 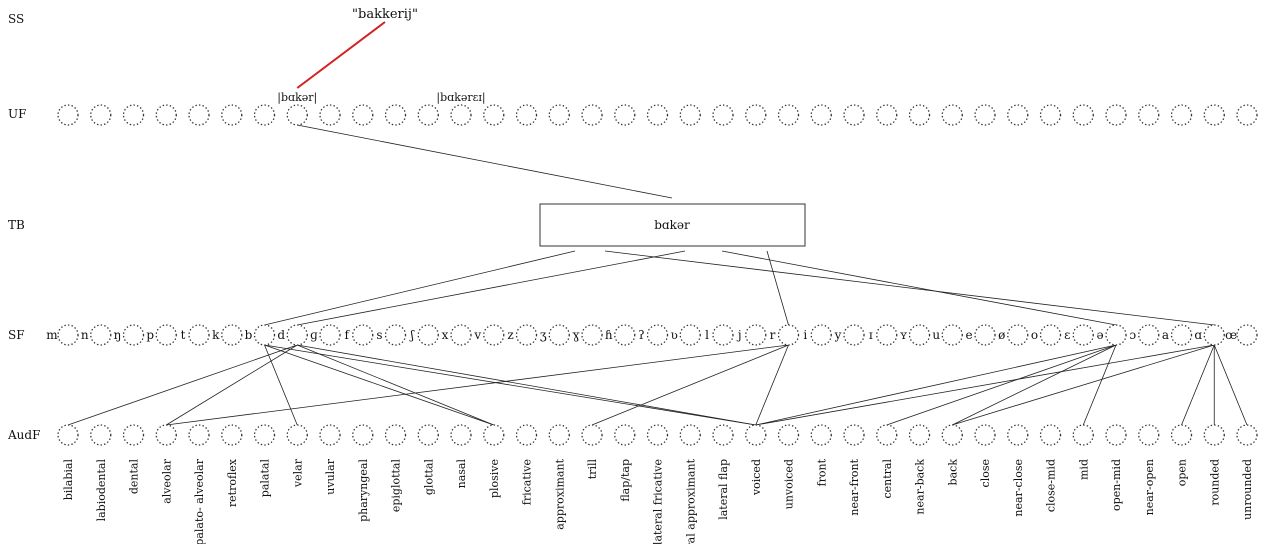 I want to click on sf-segment-label: k, so click(x=216, y=335).